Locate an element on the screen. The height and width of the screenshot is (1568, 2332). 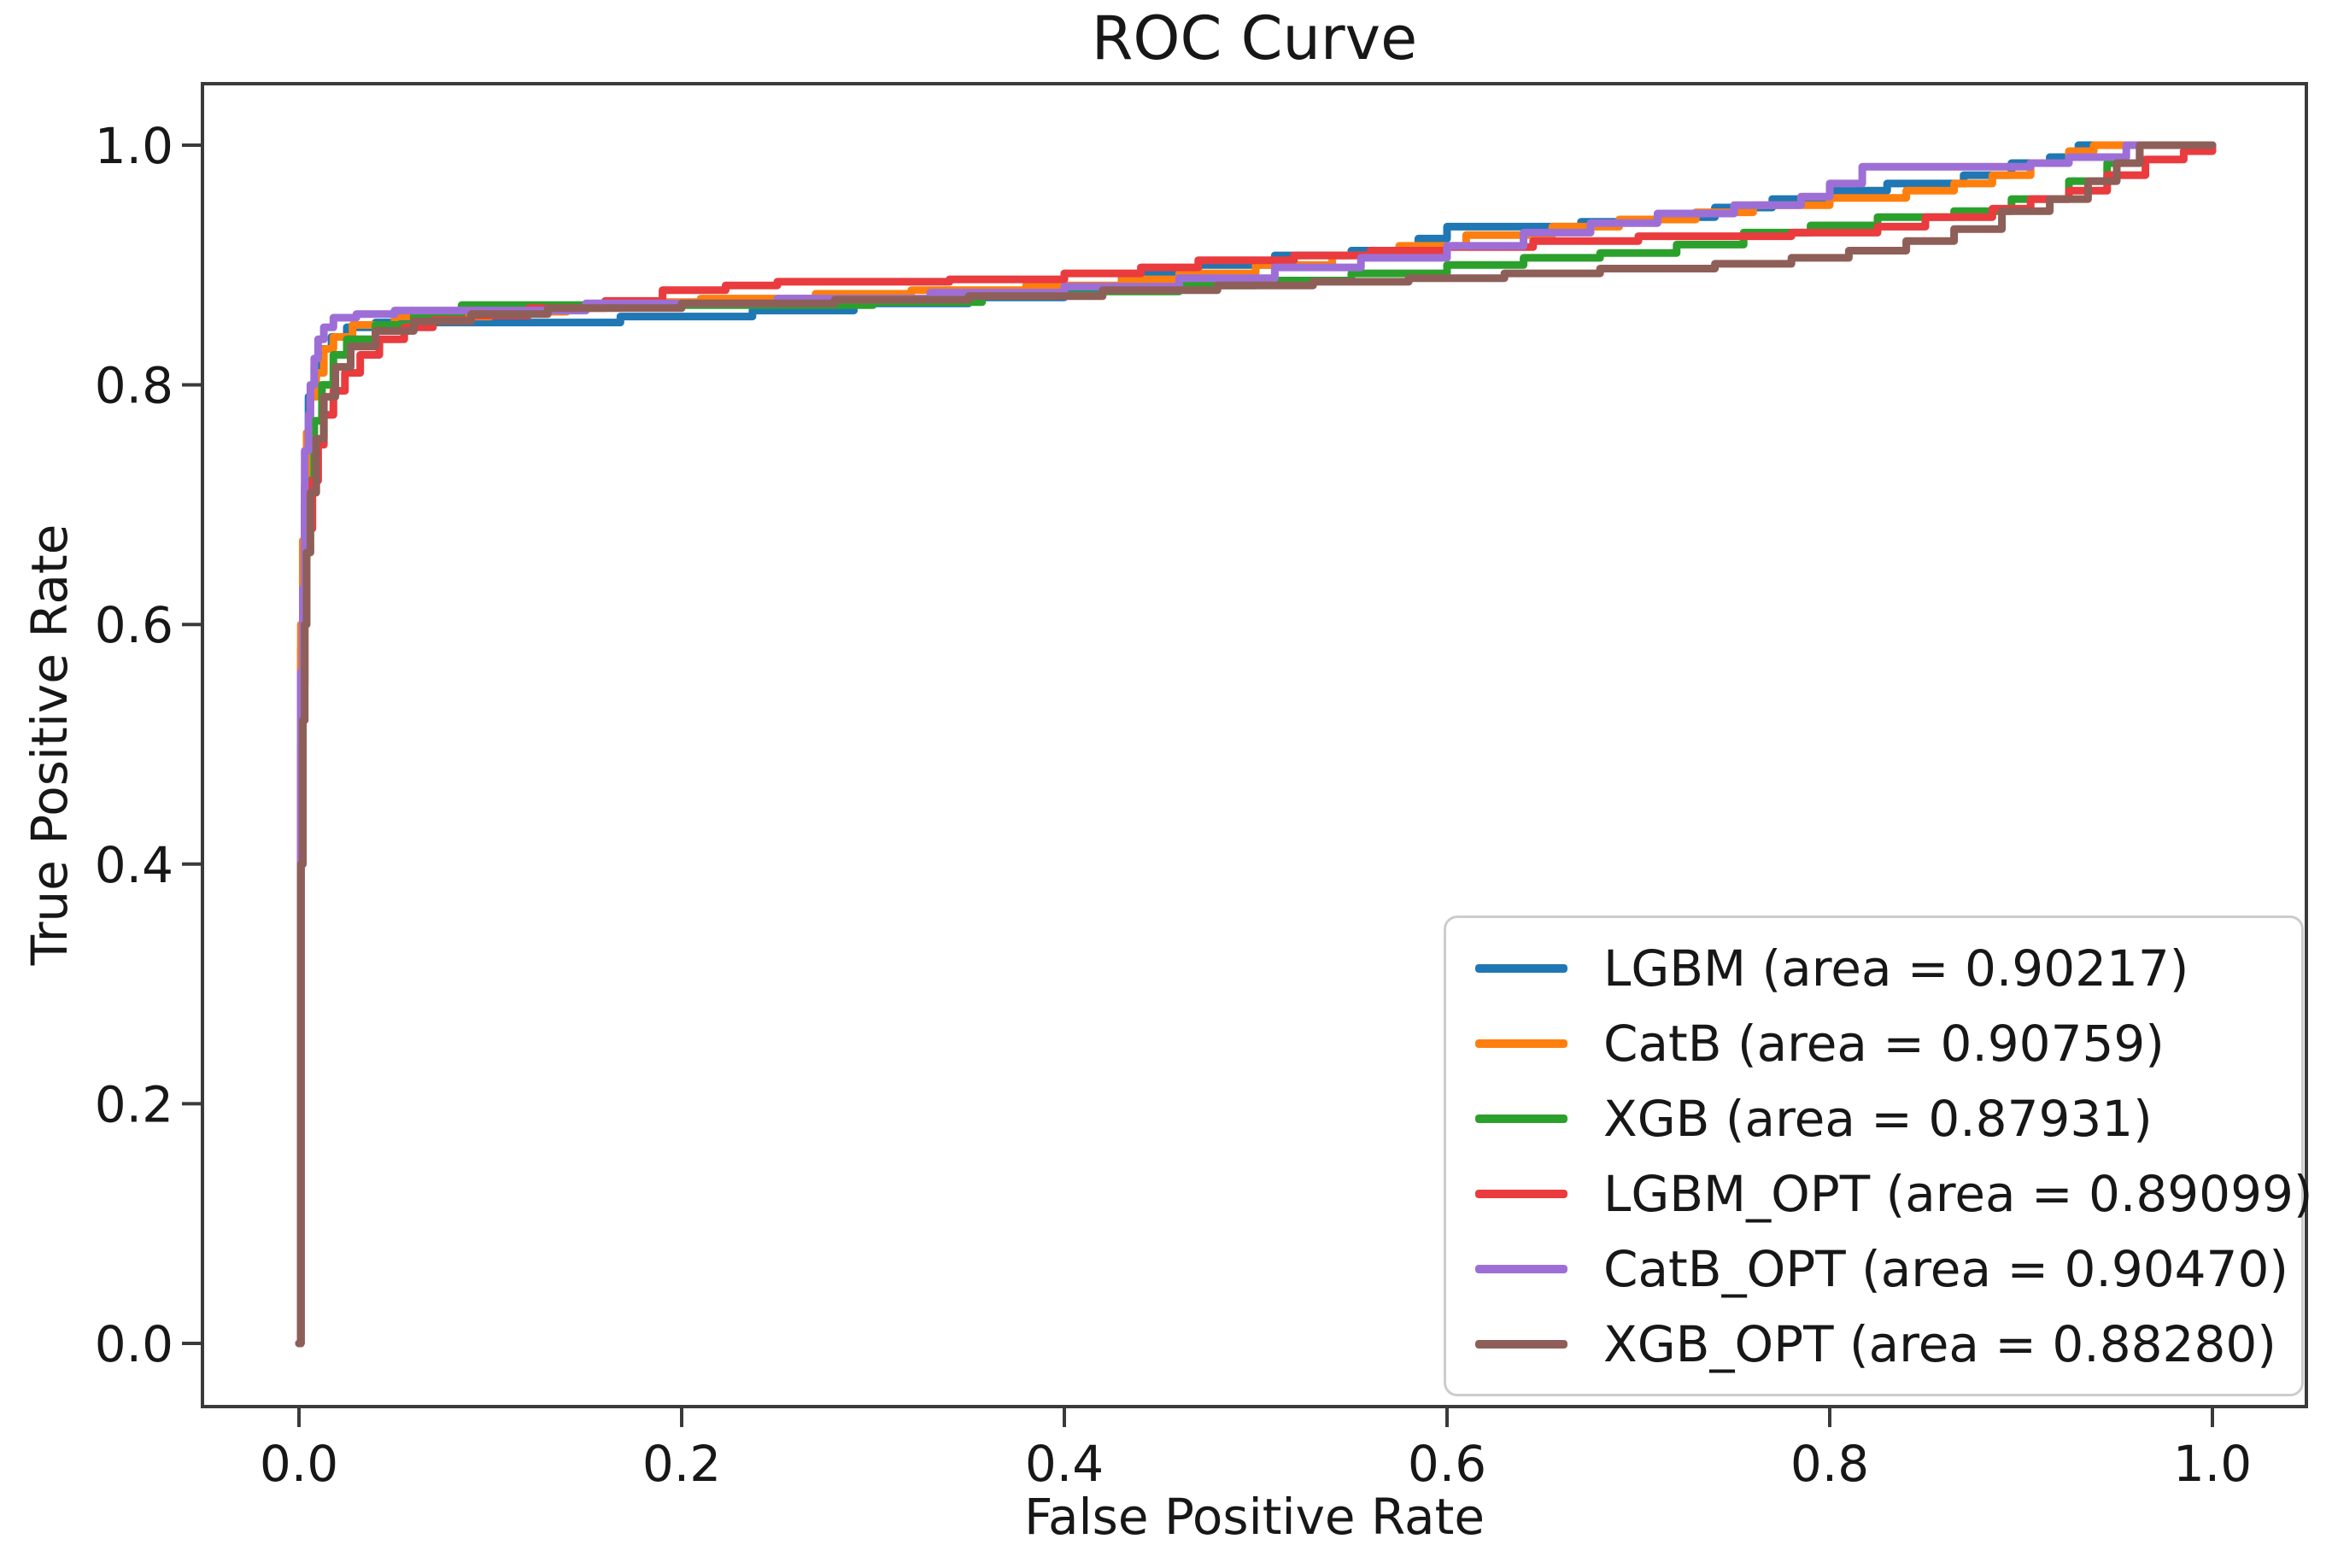
y-tick-label: 0.8 is located at coordinates (134, 386).